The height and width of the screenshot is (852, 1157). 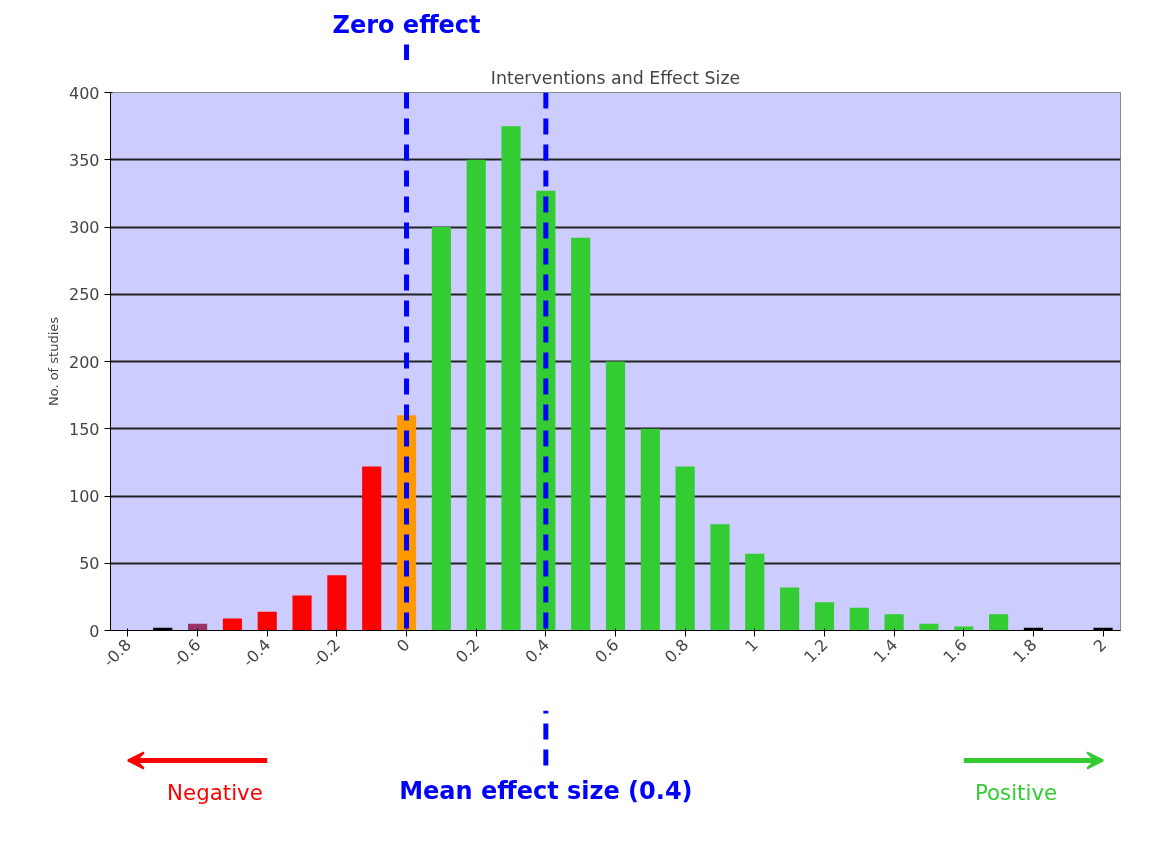 I want to click on text: Negative, so click(x=215, y=792).